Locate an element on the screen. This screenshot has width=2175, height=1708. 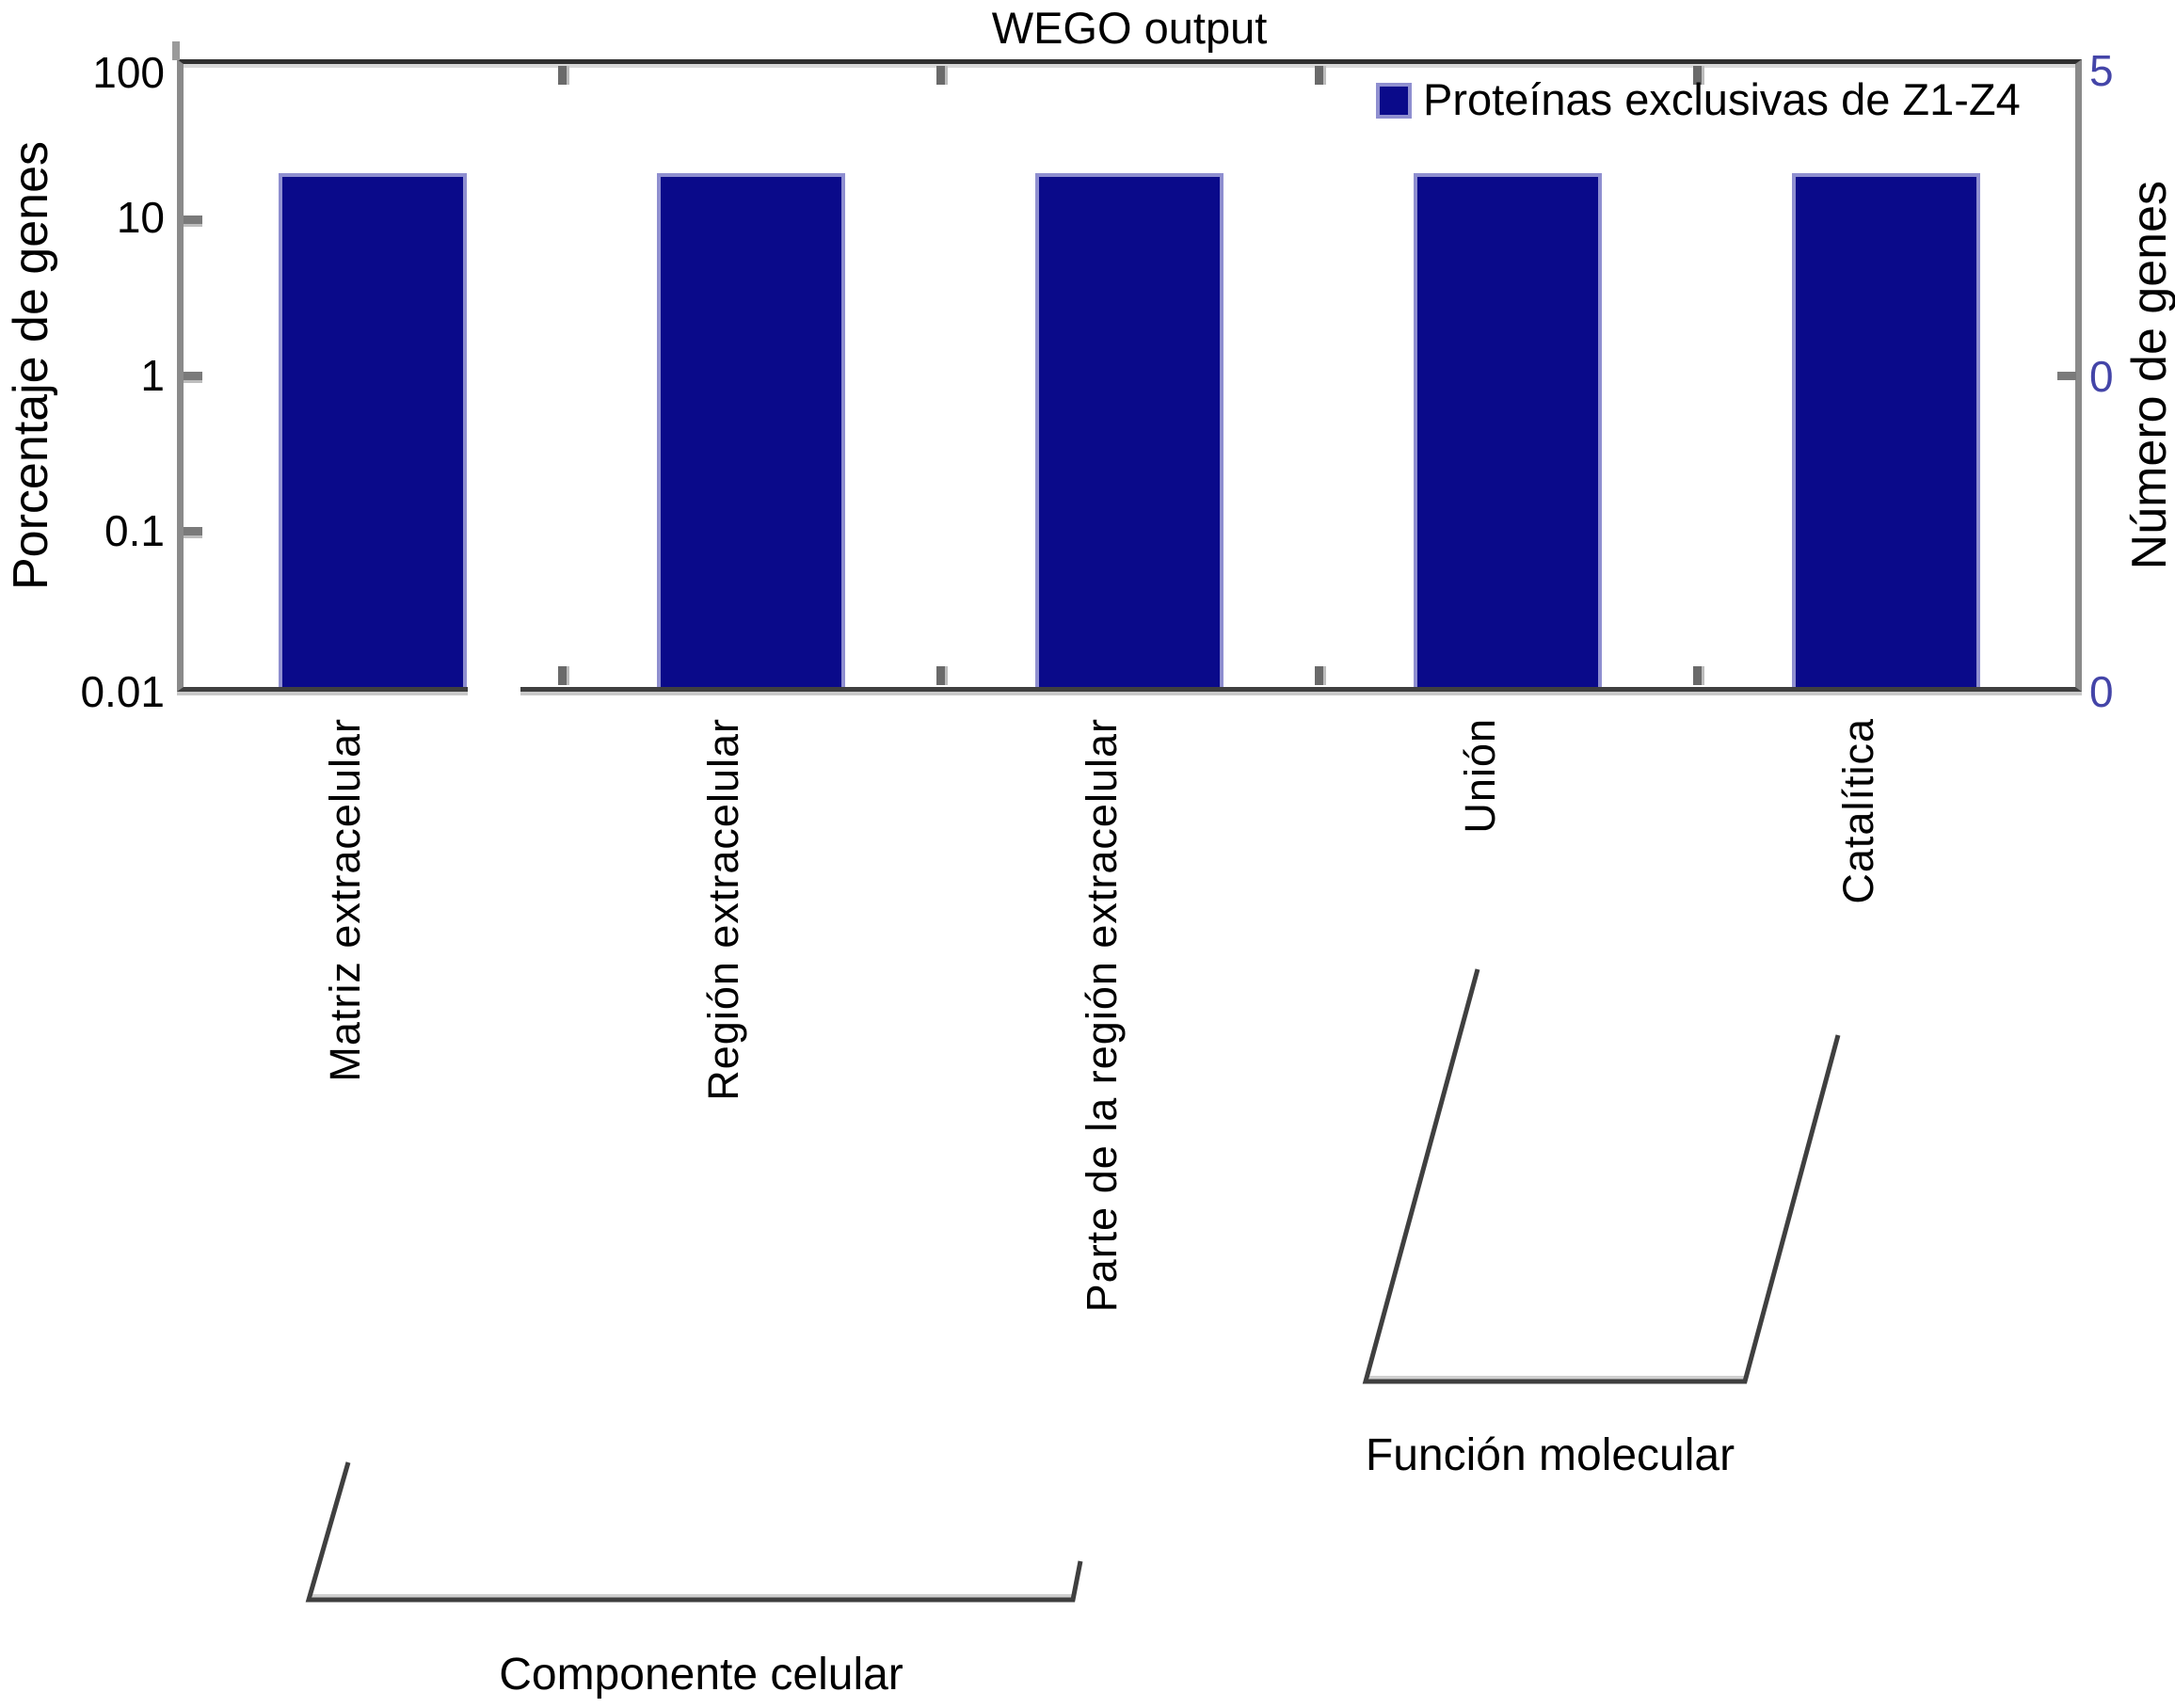
right-axis-tick is located at coordinates (2067, 376).